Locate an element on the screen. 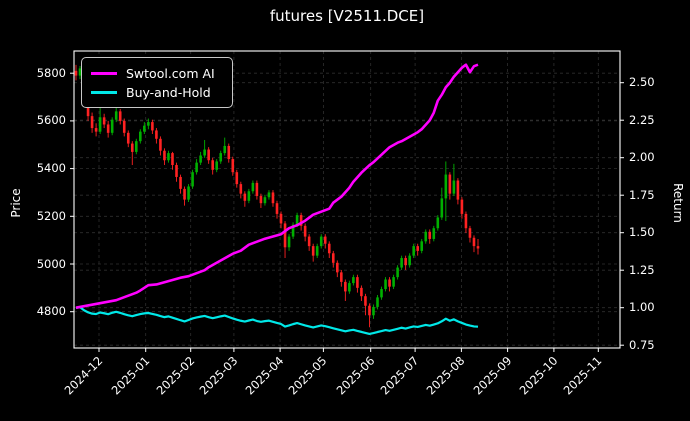 The height and width of the screenshot is (421, 690). return-tick-label: 1.00 is located at coordinates (642, 307).